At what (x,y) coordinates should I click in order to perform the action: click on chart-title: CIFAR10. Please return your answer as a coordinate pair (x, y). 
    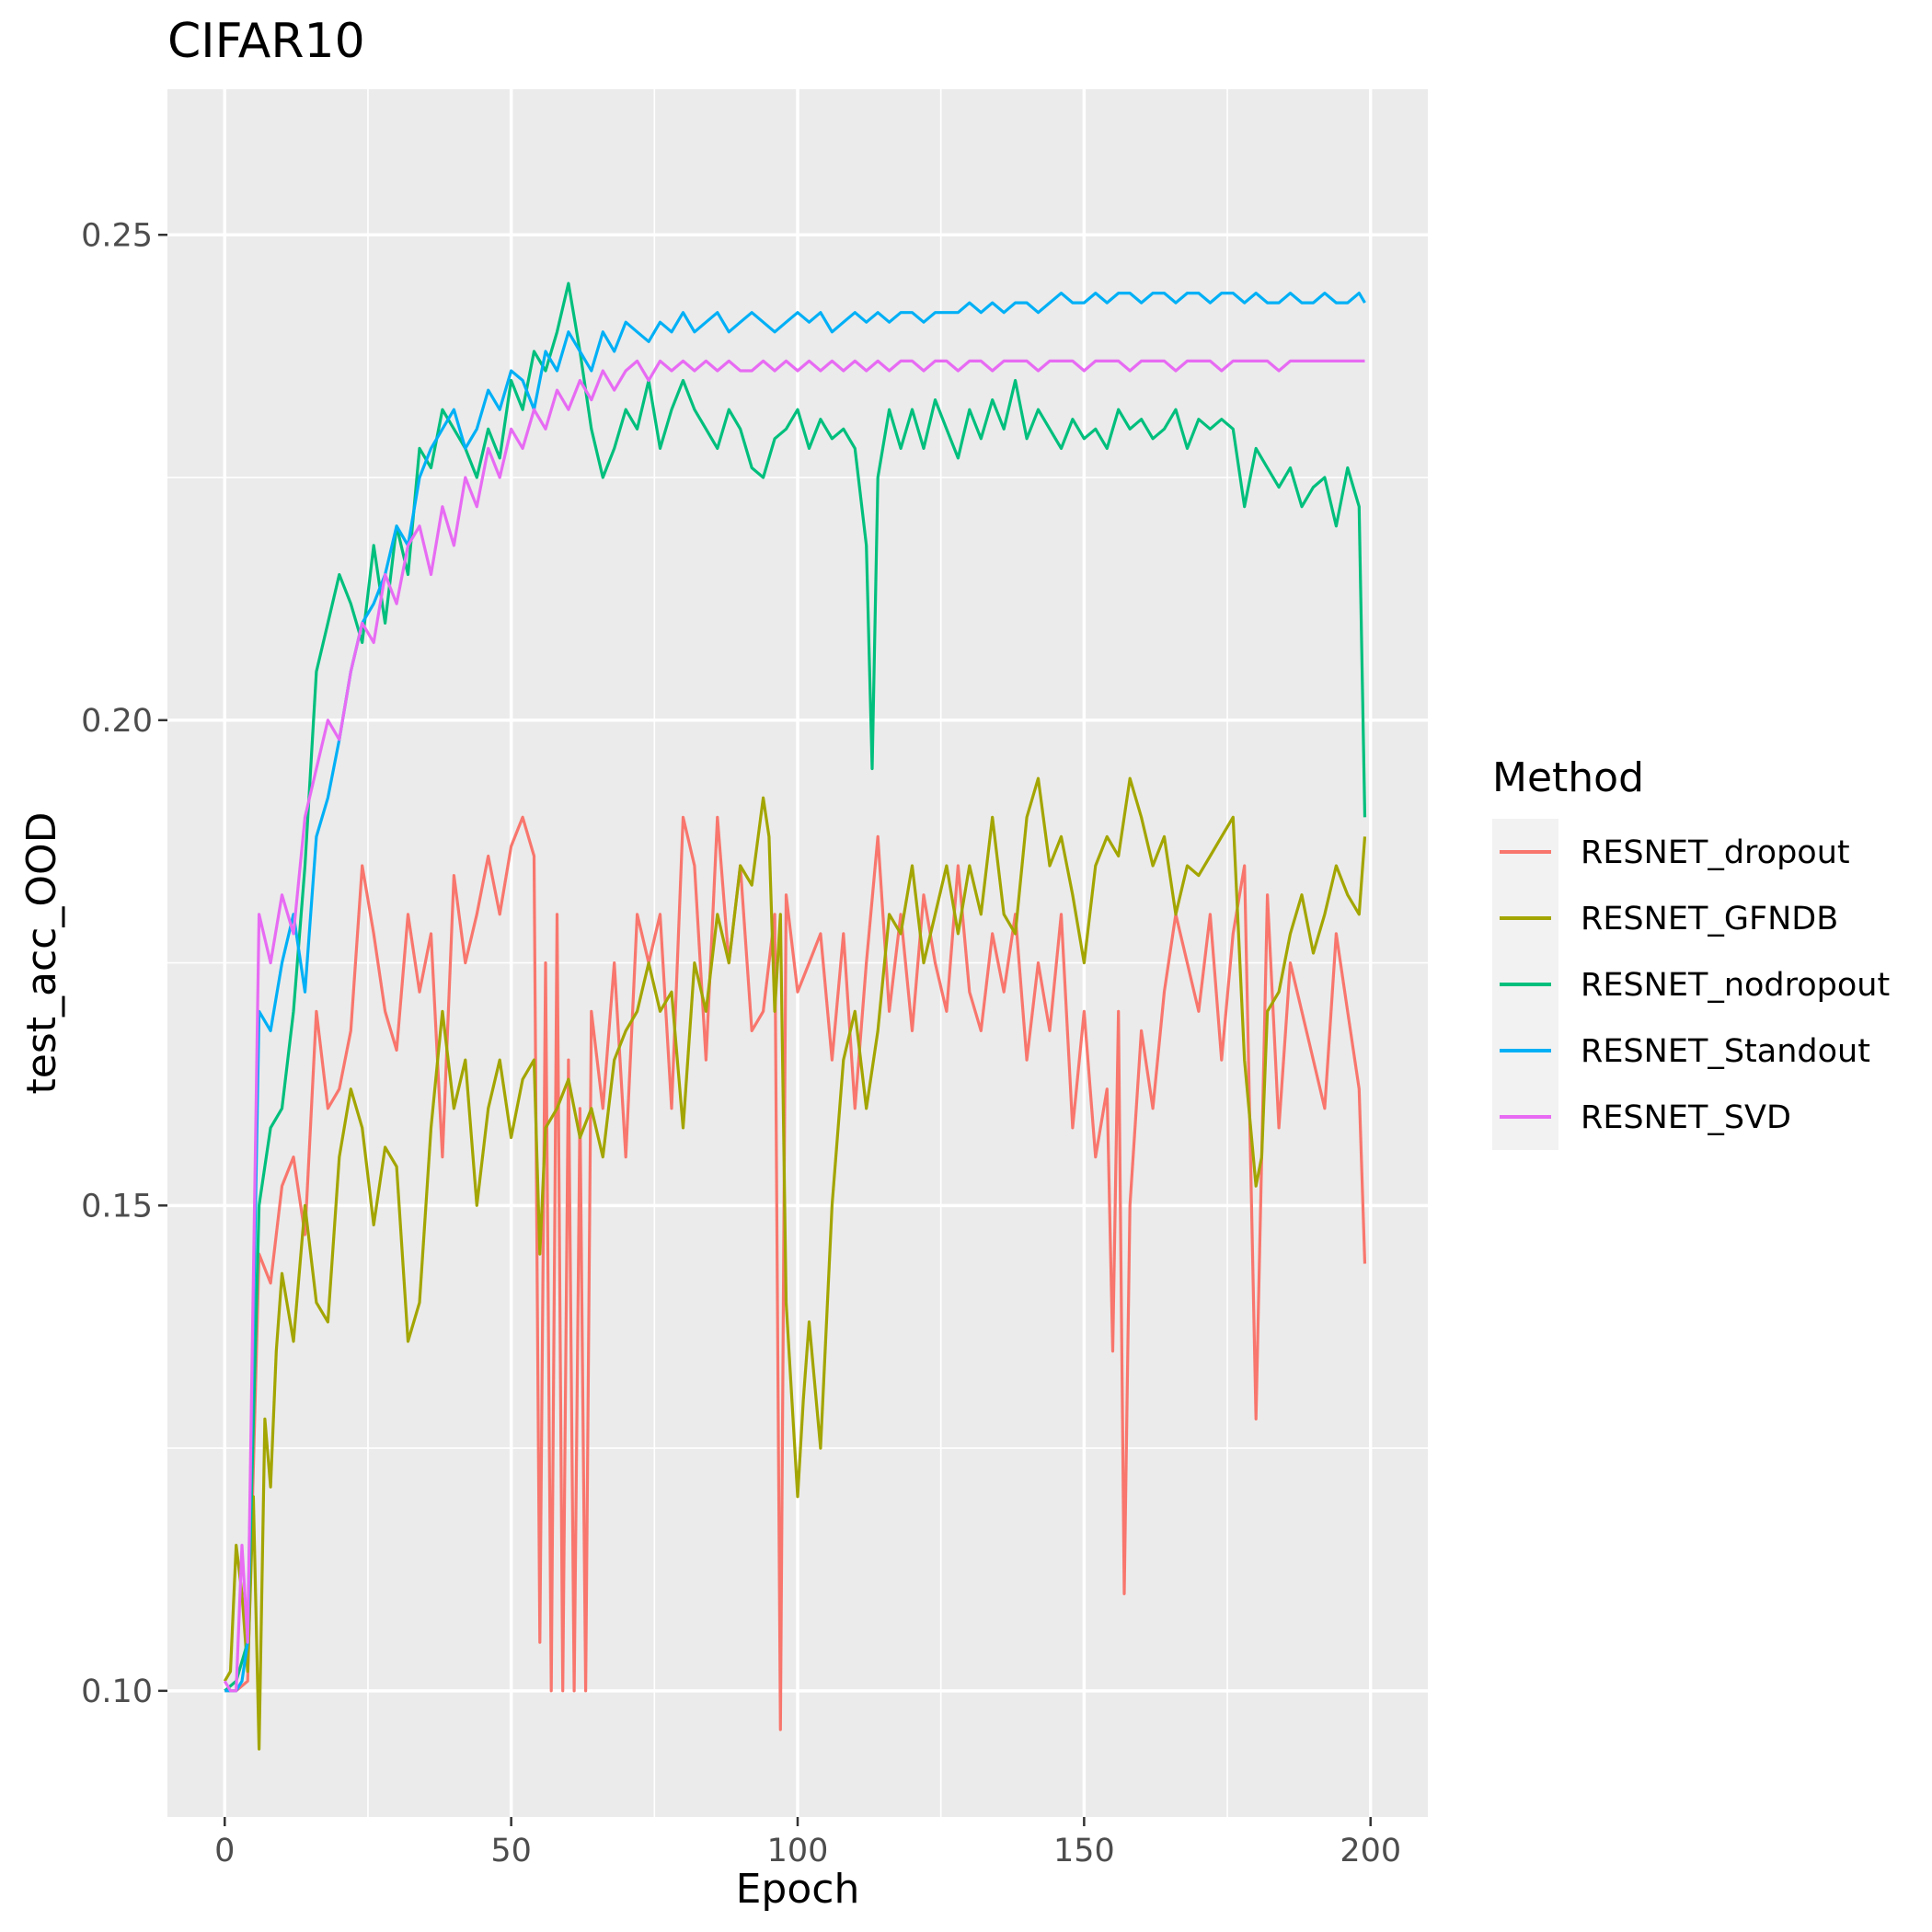
    Looking at the image, I should click on (266, 41).